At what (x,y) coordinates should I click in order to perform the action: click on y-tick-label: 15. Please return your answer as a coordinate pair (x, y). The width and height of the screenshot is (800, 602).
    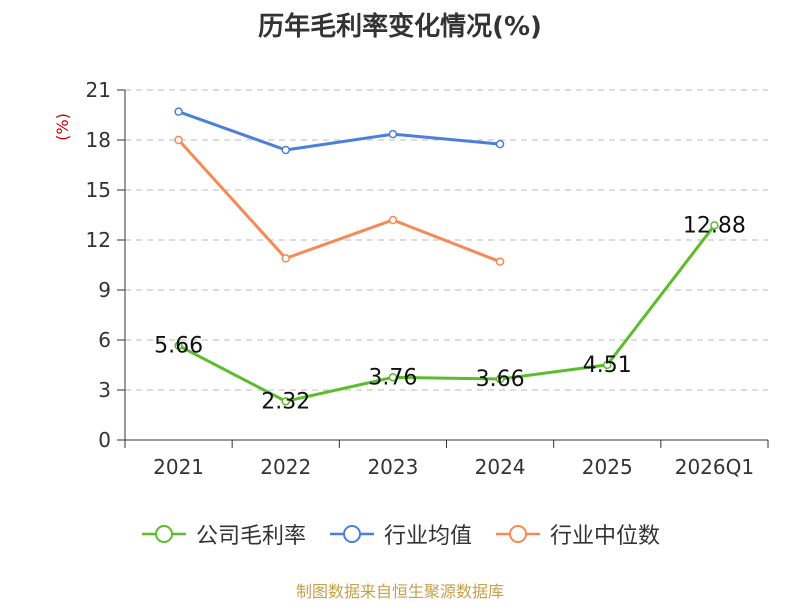
    Looking at the image, I should click on (98, 190).